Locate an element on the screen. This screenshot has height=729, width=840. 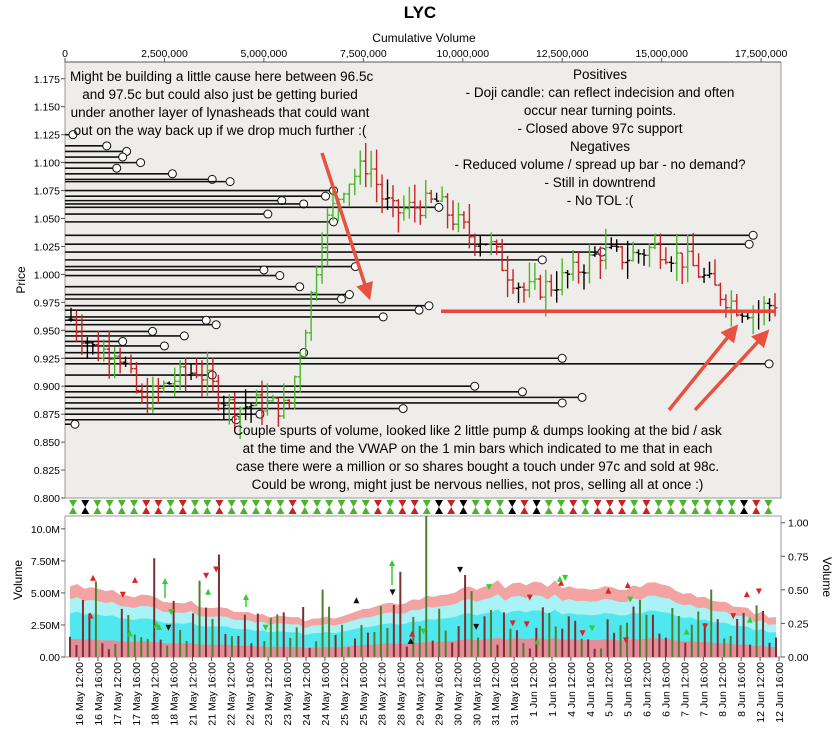
x-axis-tick-label: 23 May 16:00 is located at coordinates (288, 694).